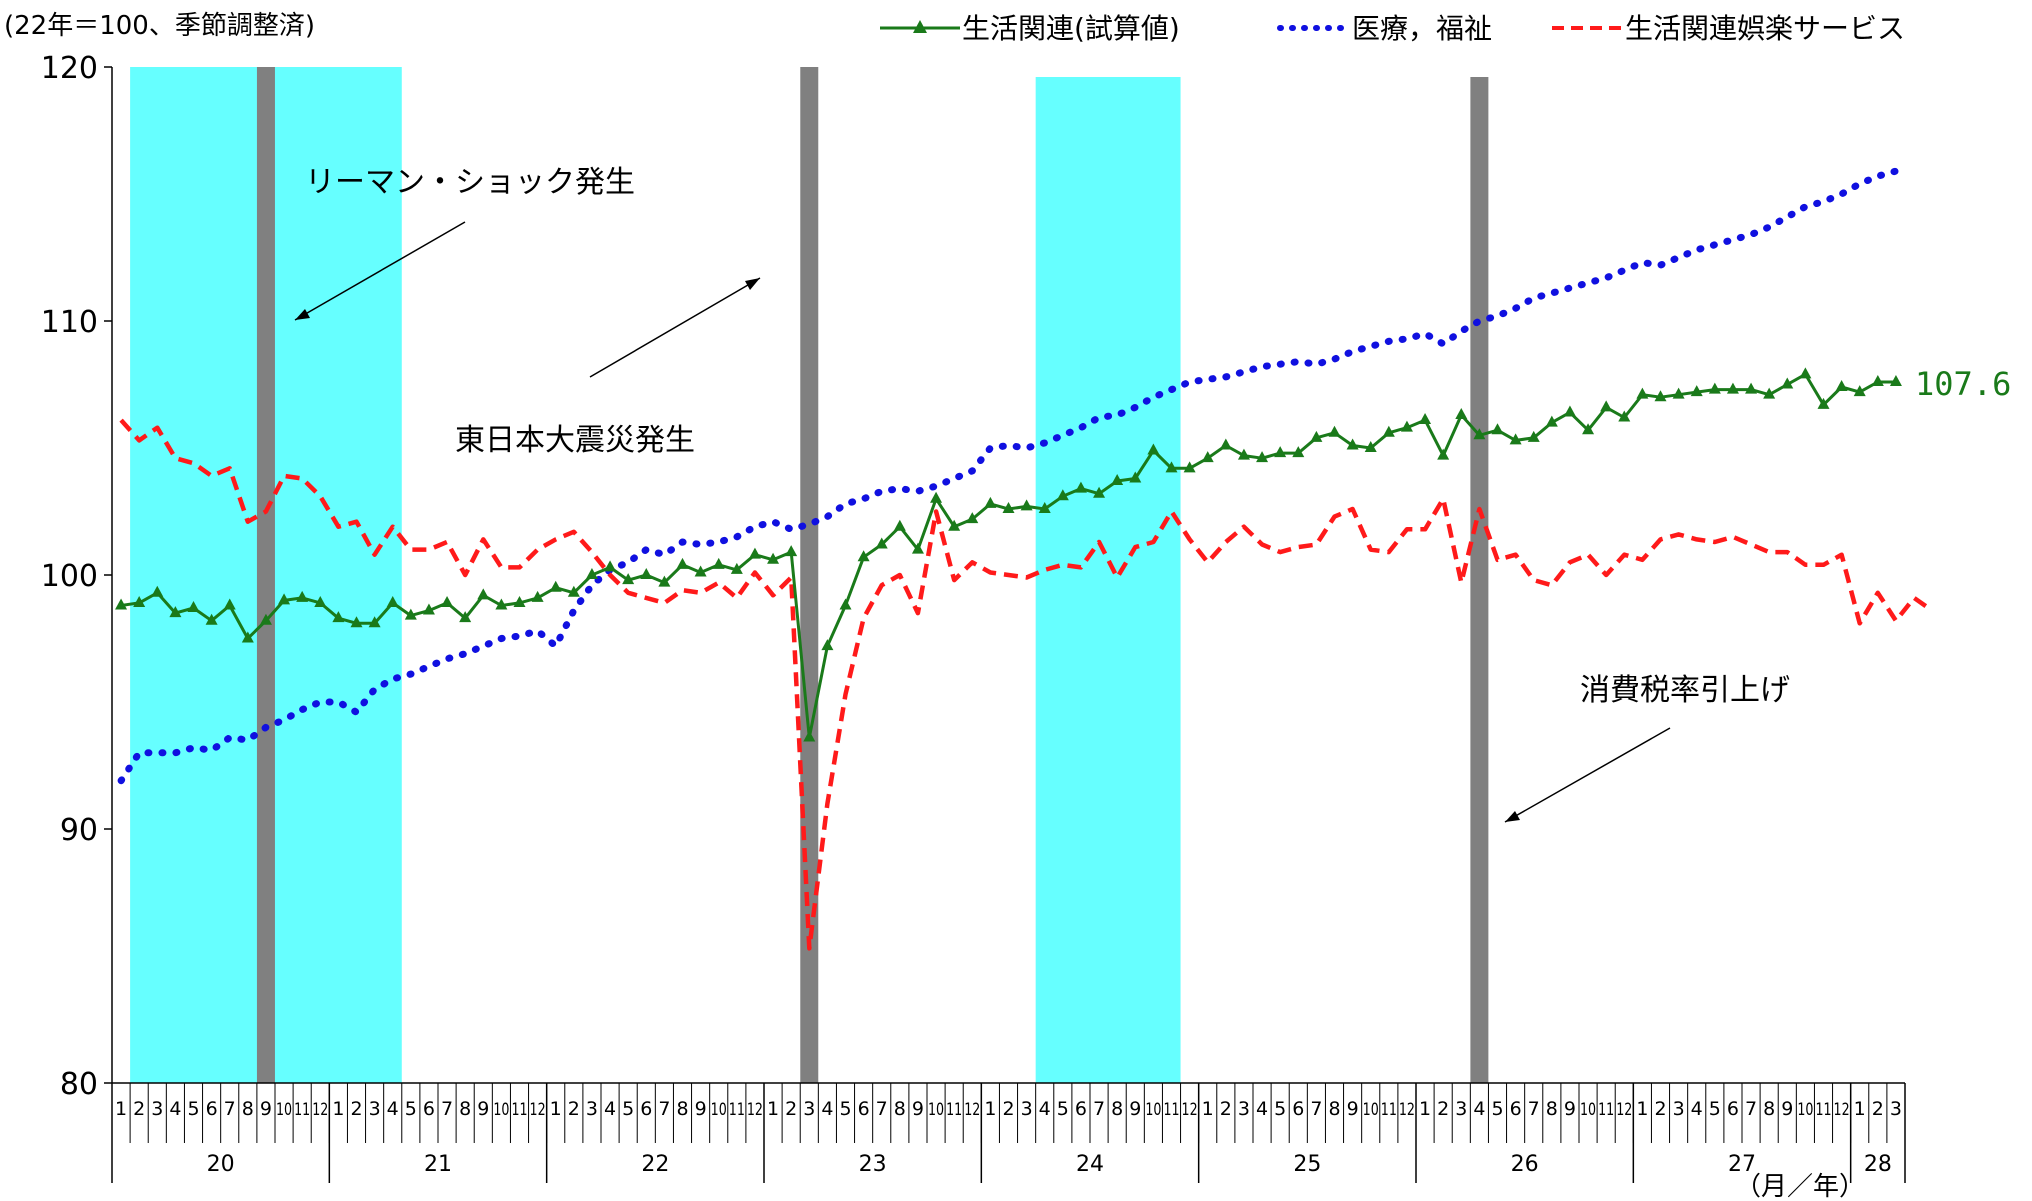 The image size is (2032, 1201). I want to click on unit-note: (22年＝100、季節調整済), so click(159, 26).